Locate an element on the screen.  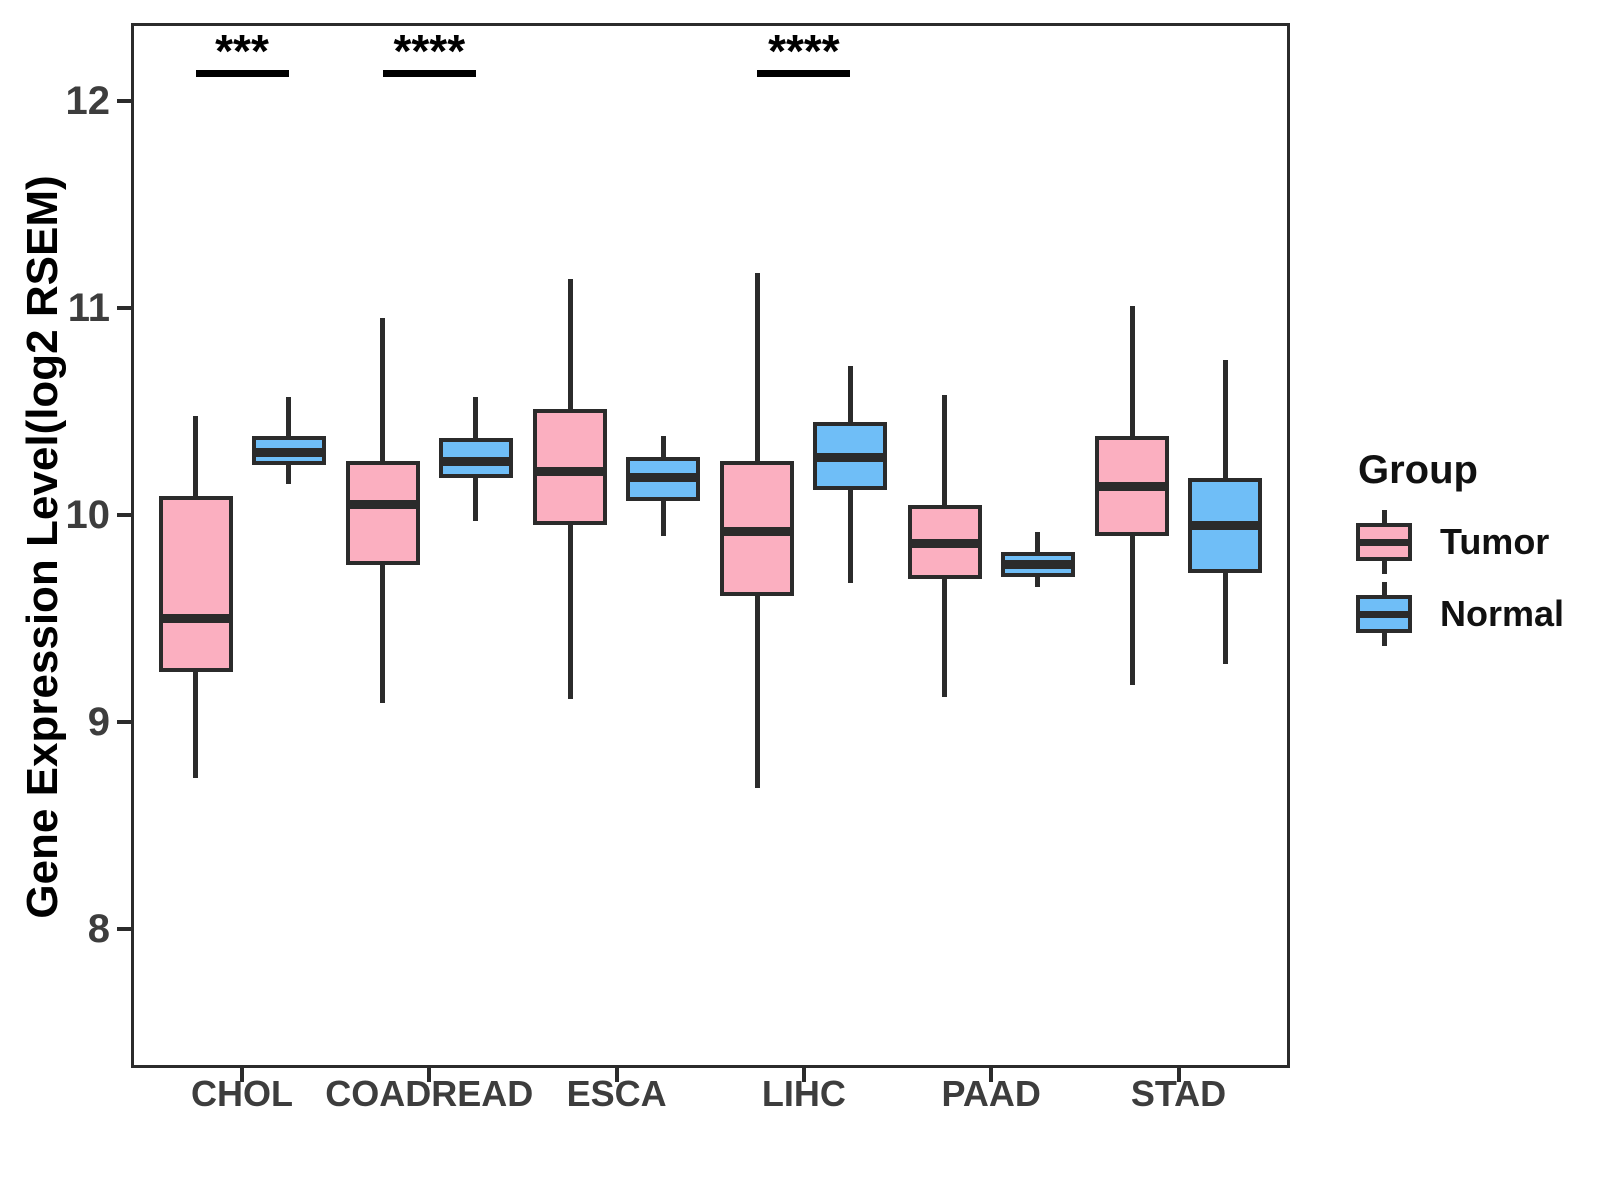
median-Tumor-COADREAD is located at coordinates (382, 505).